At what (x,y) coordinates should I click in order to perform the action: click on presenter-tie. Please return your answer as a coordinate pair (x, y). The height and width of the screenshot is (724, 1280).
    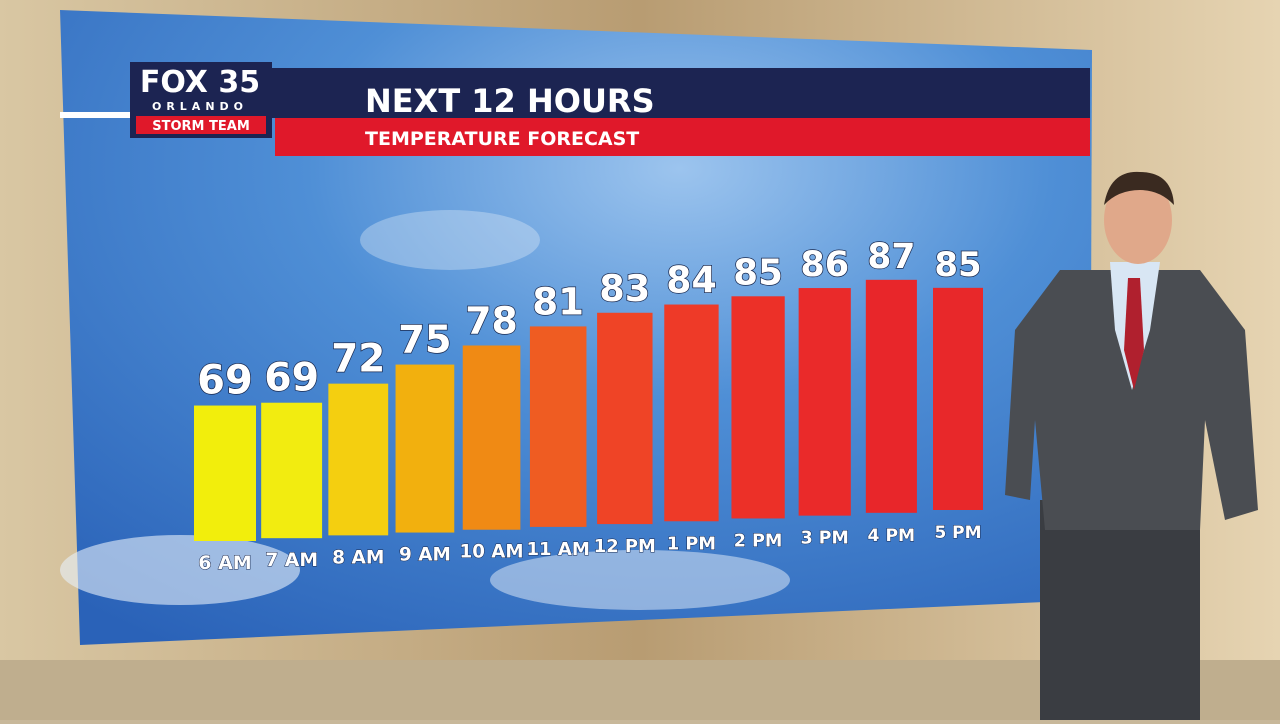
    Looking at the image, I should click on (1134, 334).